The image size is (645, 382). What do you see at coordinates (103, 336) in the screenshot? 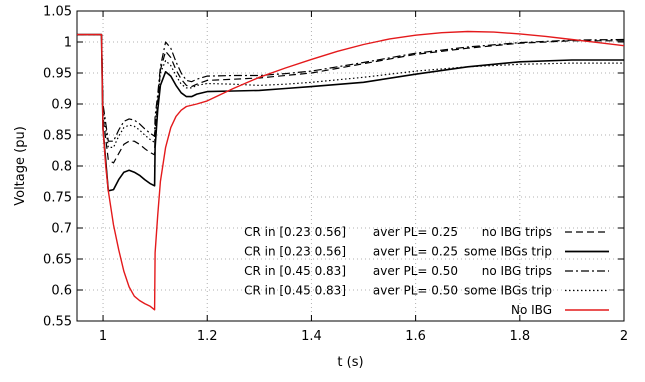
I see `x-tick-label: 1` at bounding box center [103, 336].